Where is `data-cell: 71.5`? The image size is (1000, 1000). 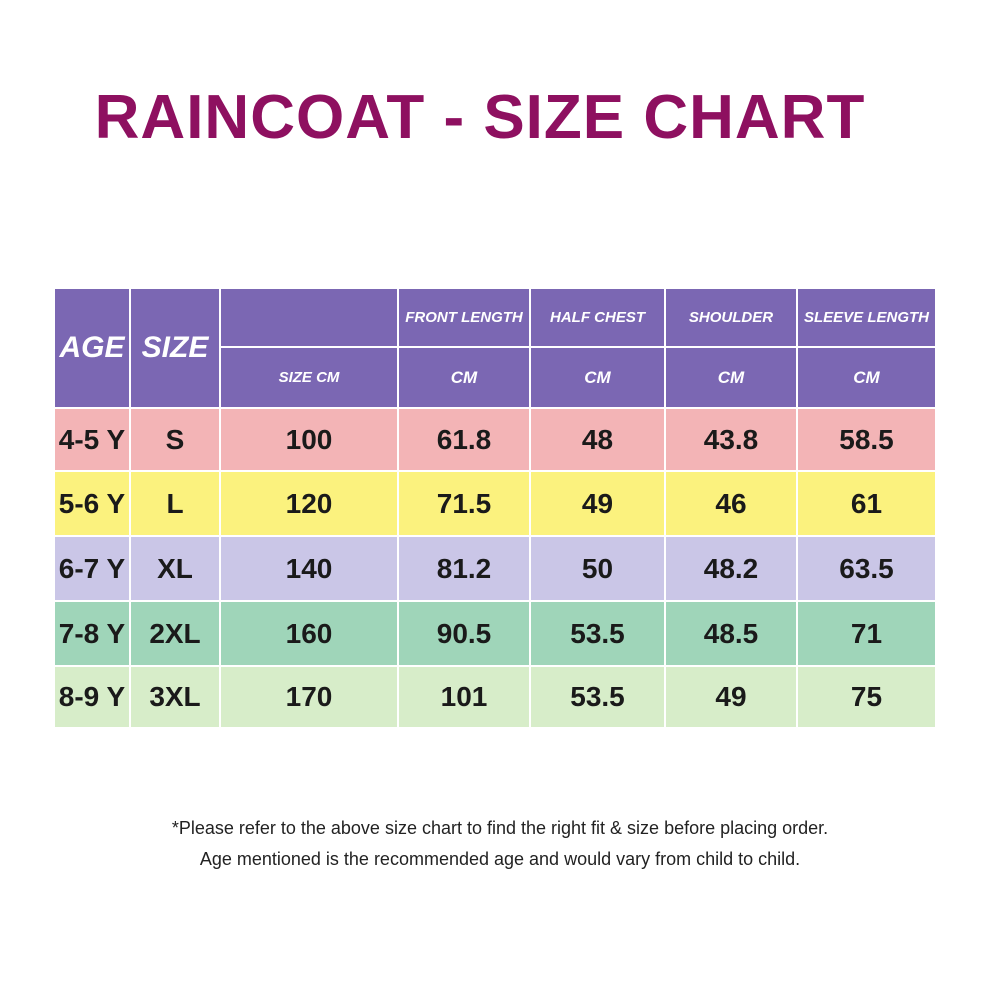
data-cell: 71.5 is located at coordinates (464, 503).